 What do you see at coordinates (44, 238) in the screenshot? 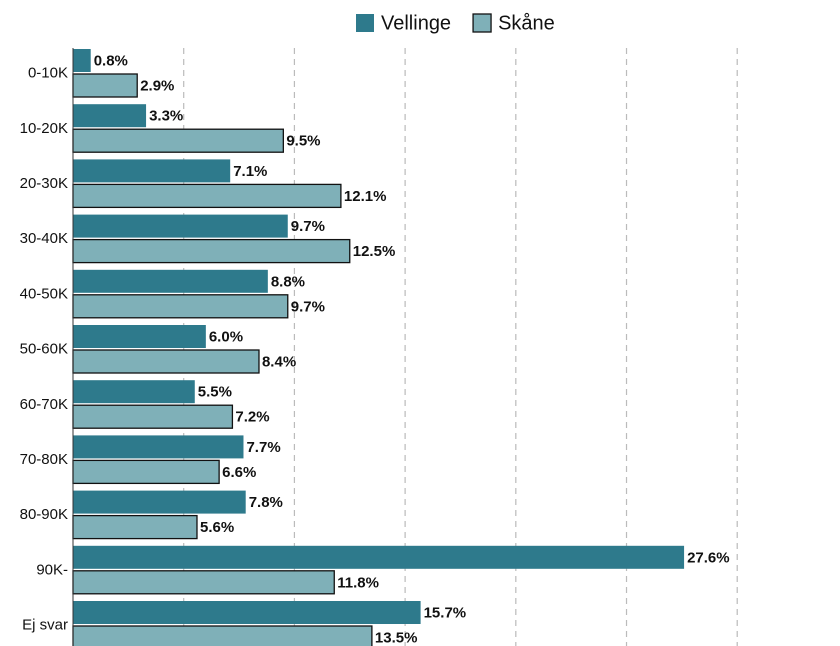
I see `category-label: 30-40K` at bounding box center [44, 238].